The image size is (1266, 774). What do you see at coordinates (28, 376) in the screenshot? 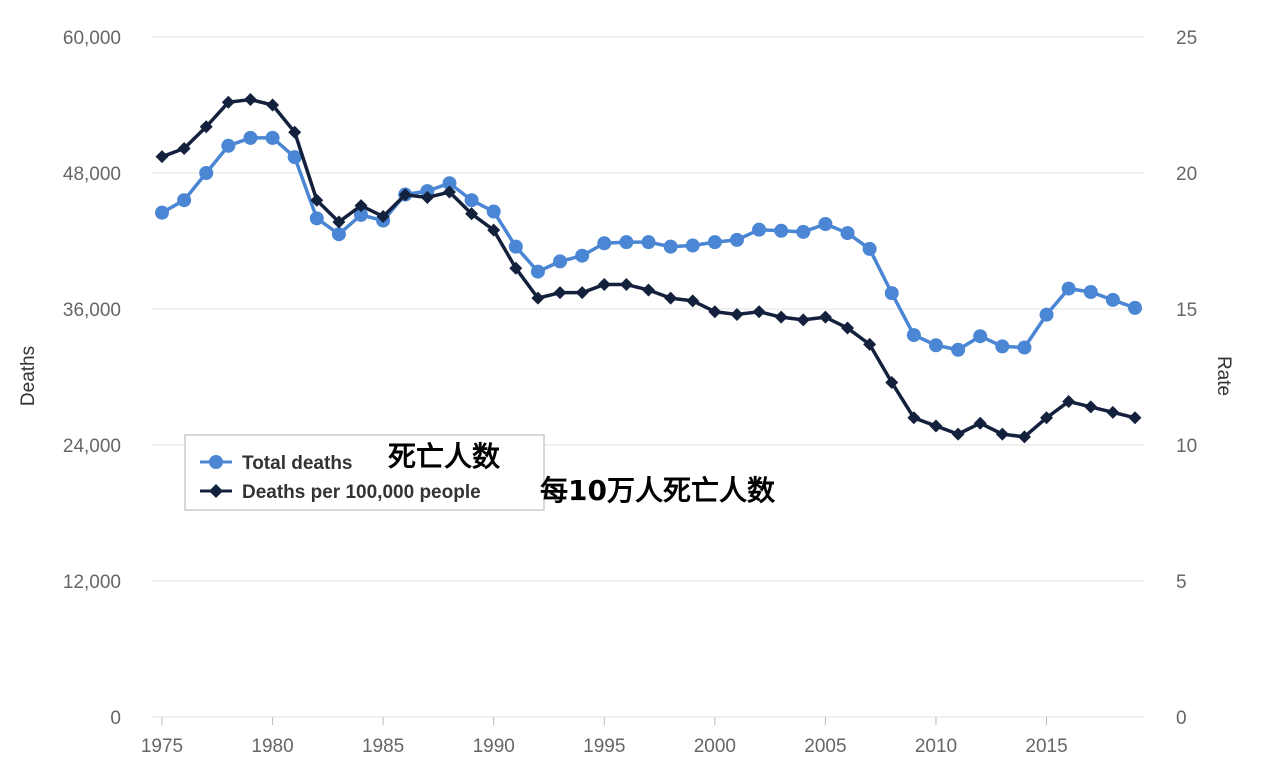
I see `y-axis-title: Deaths` at bounding box center [28, 376].